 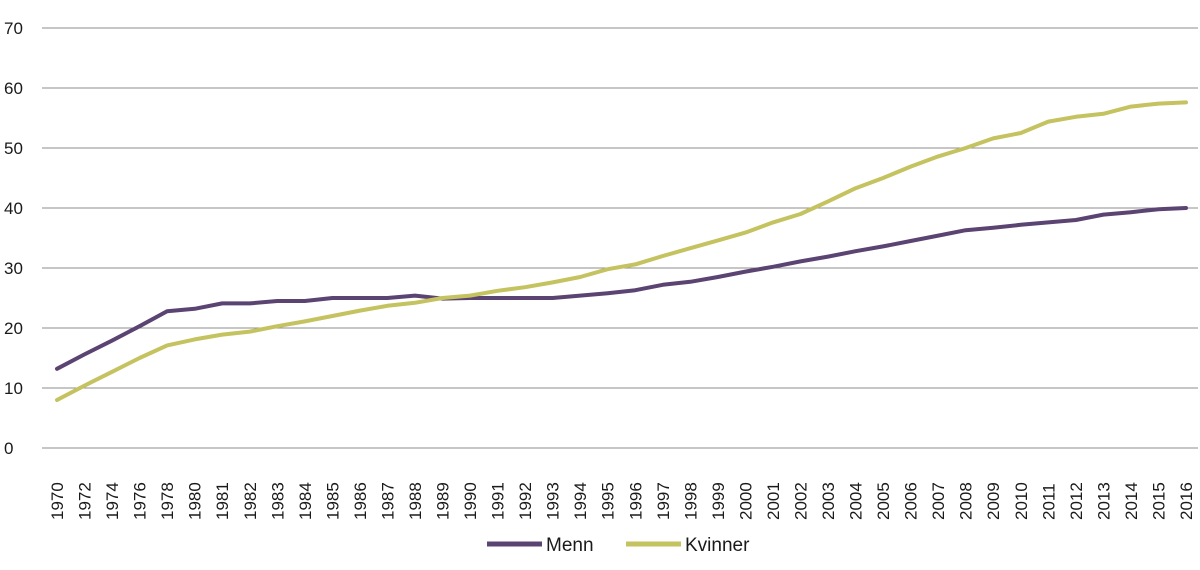 I want to click on x-tick-label: 1976, so click(x=140, y=501).